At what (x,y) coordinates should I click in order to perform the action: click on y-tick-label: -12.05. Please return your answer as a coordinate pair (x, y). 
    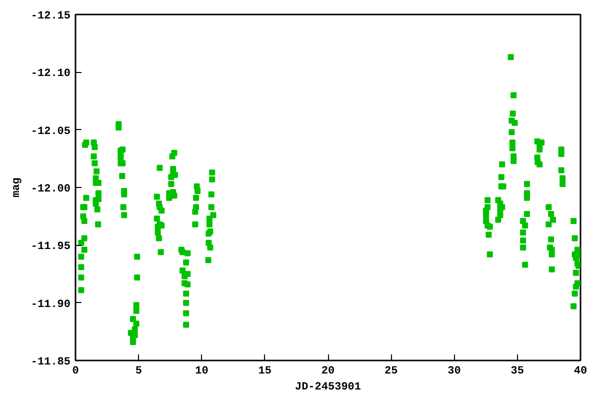
    Looking at the image, I should click on (50, 132).